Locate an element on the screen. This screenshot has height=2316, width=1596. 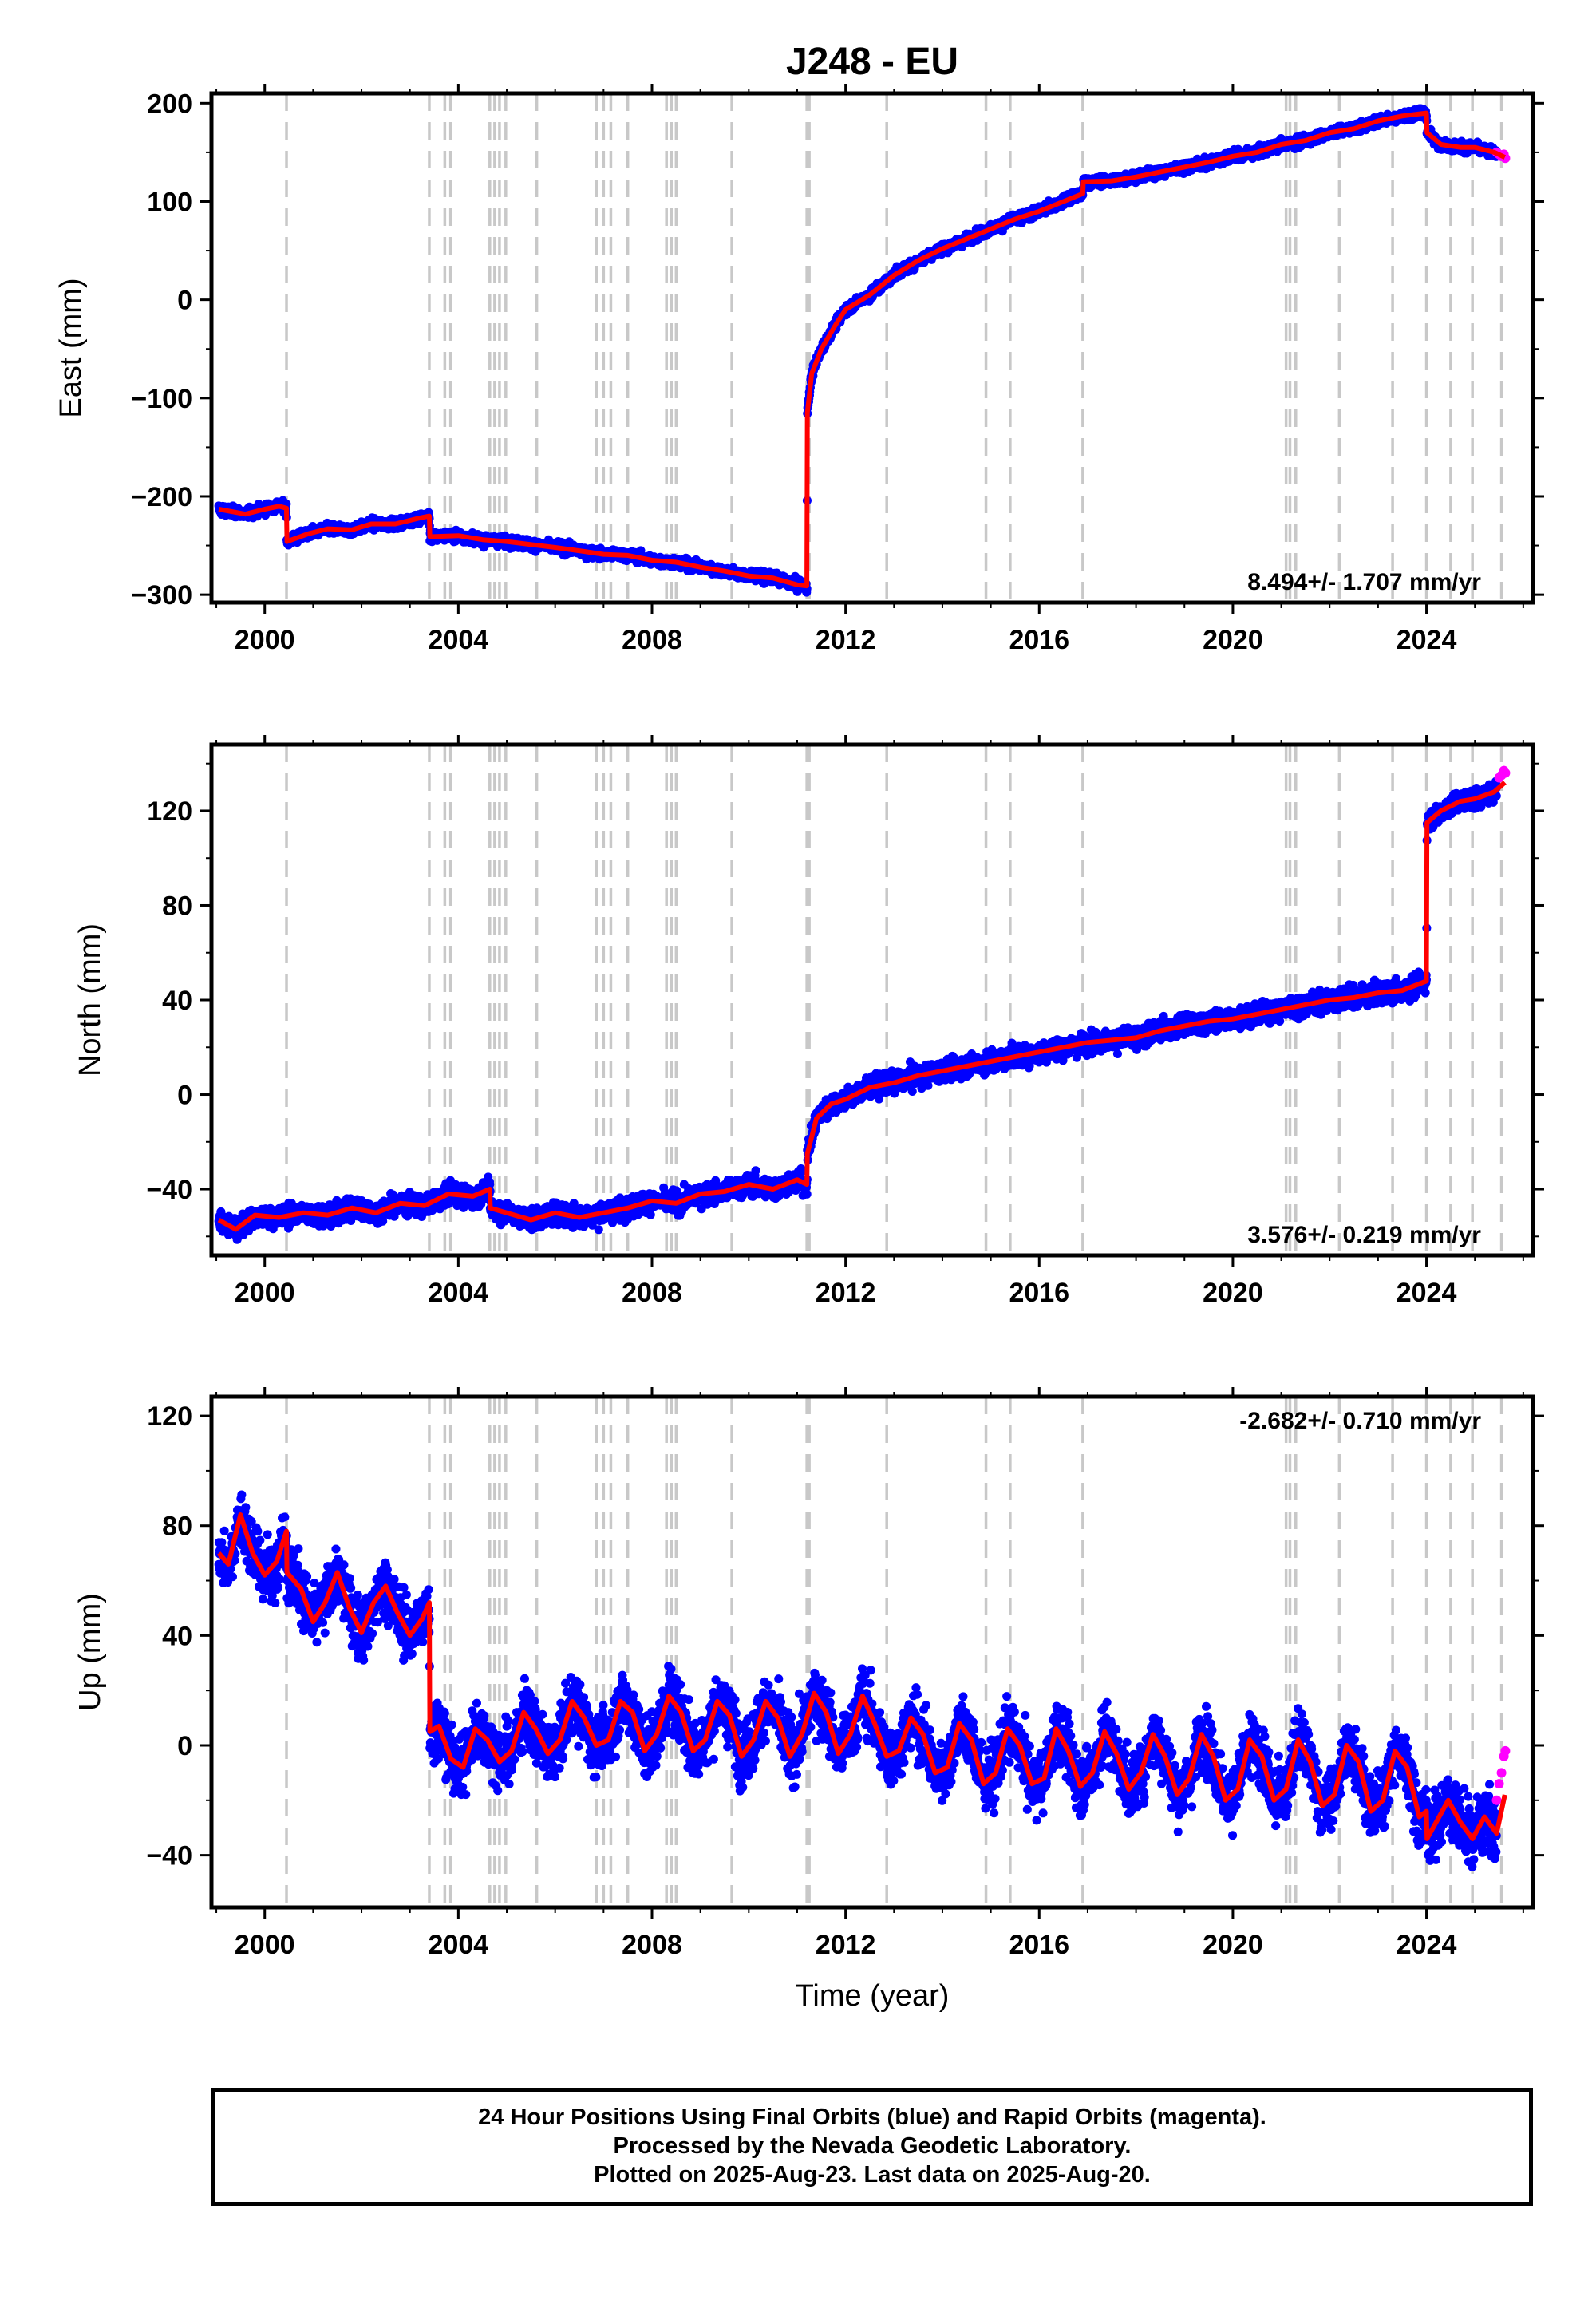
x-axis-label: Time (year) is located at coordinates (873, 1996).